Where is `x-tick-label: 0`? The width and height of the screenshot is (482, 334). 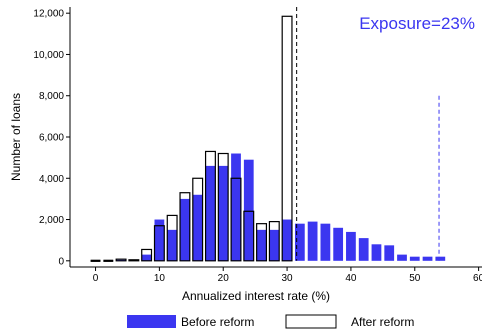
x-tick-label: 0 is located at coordinates (96, 278).